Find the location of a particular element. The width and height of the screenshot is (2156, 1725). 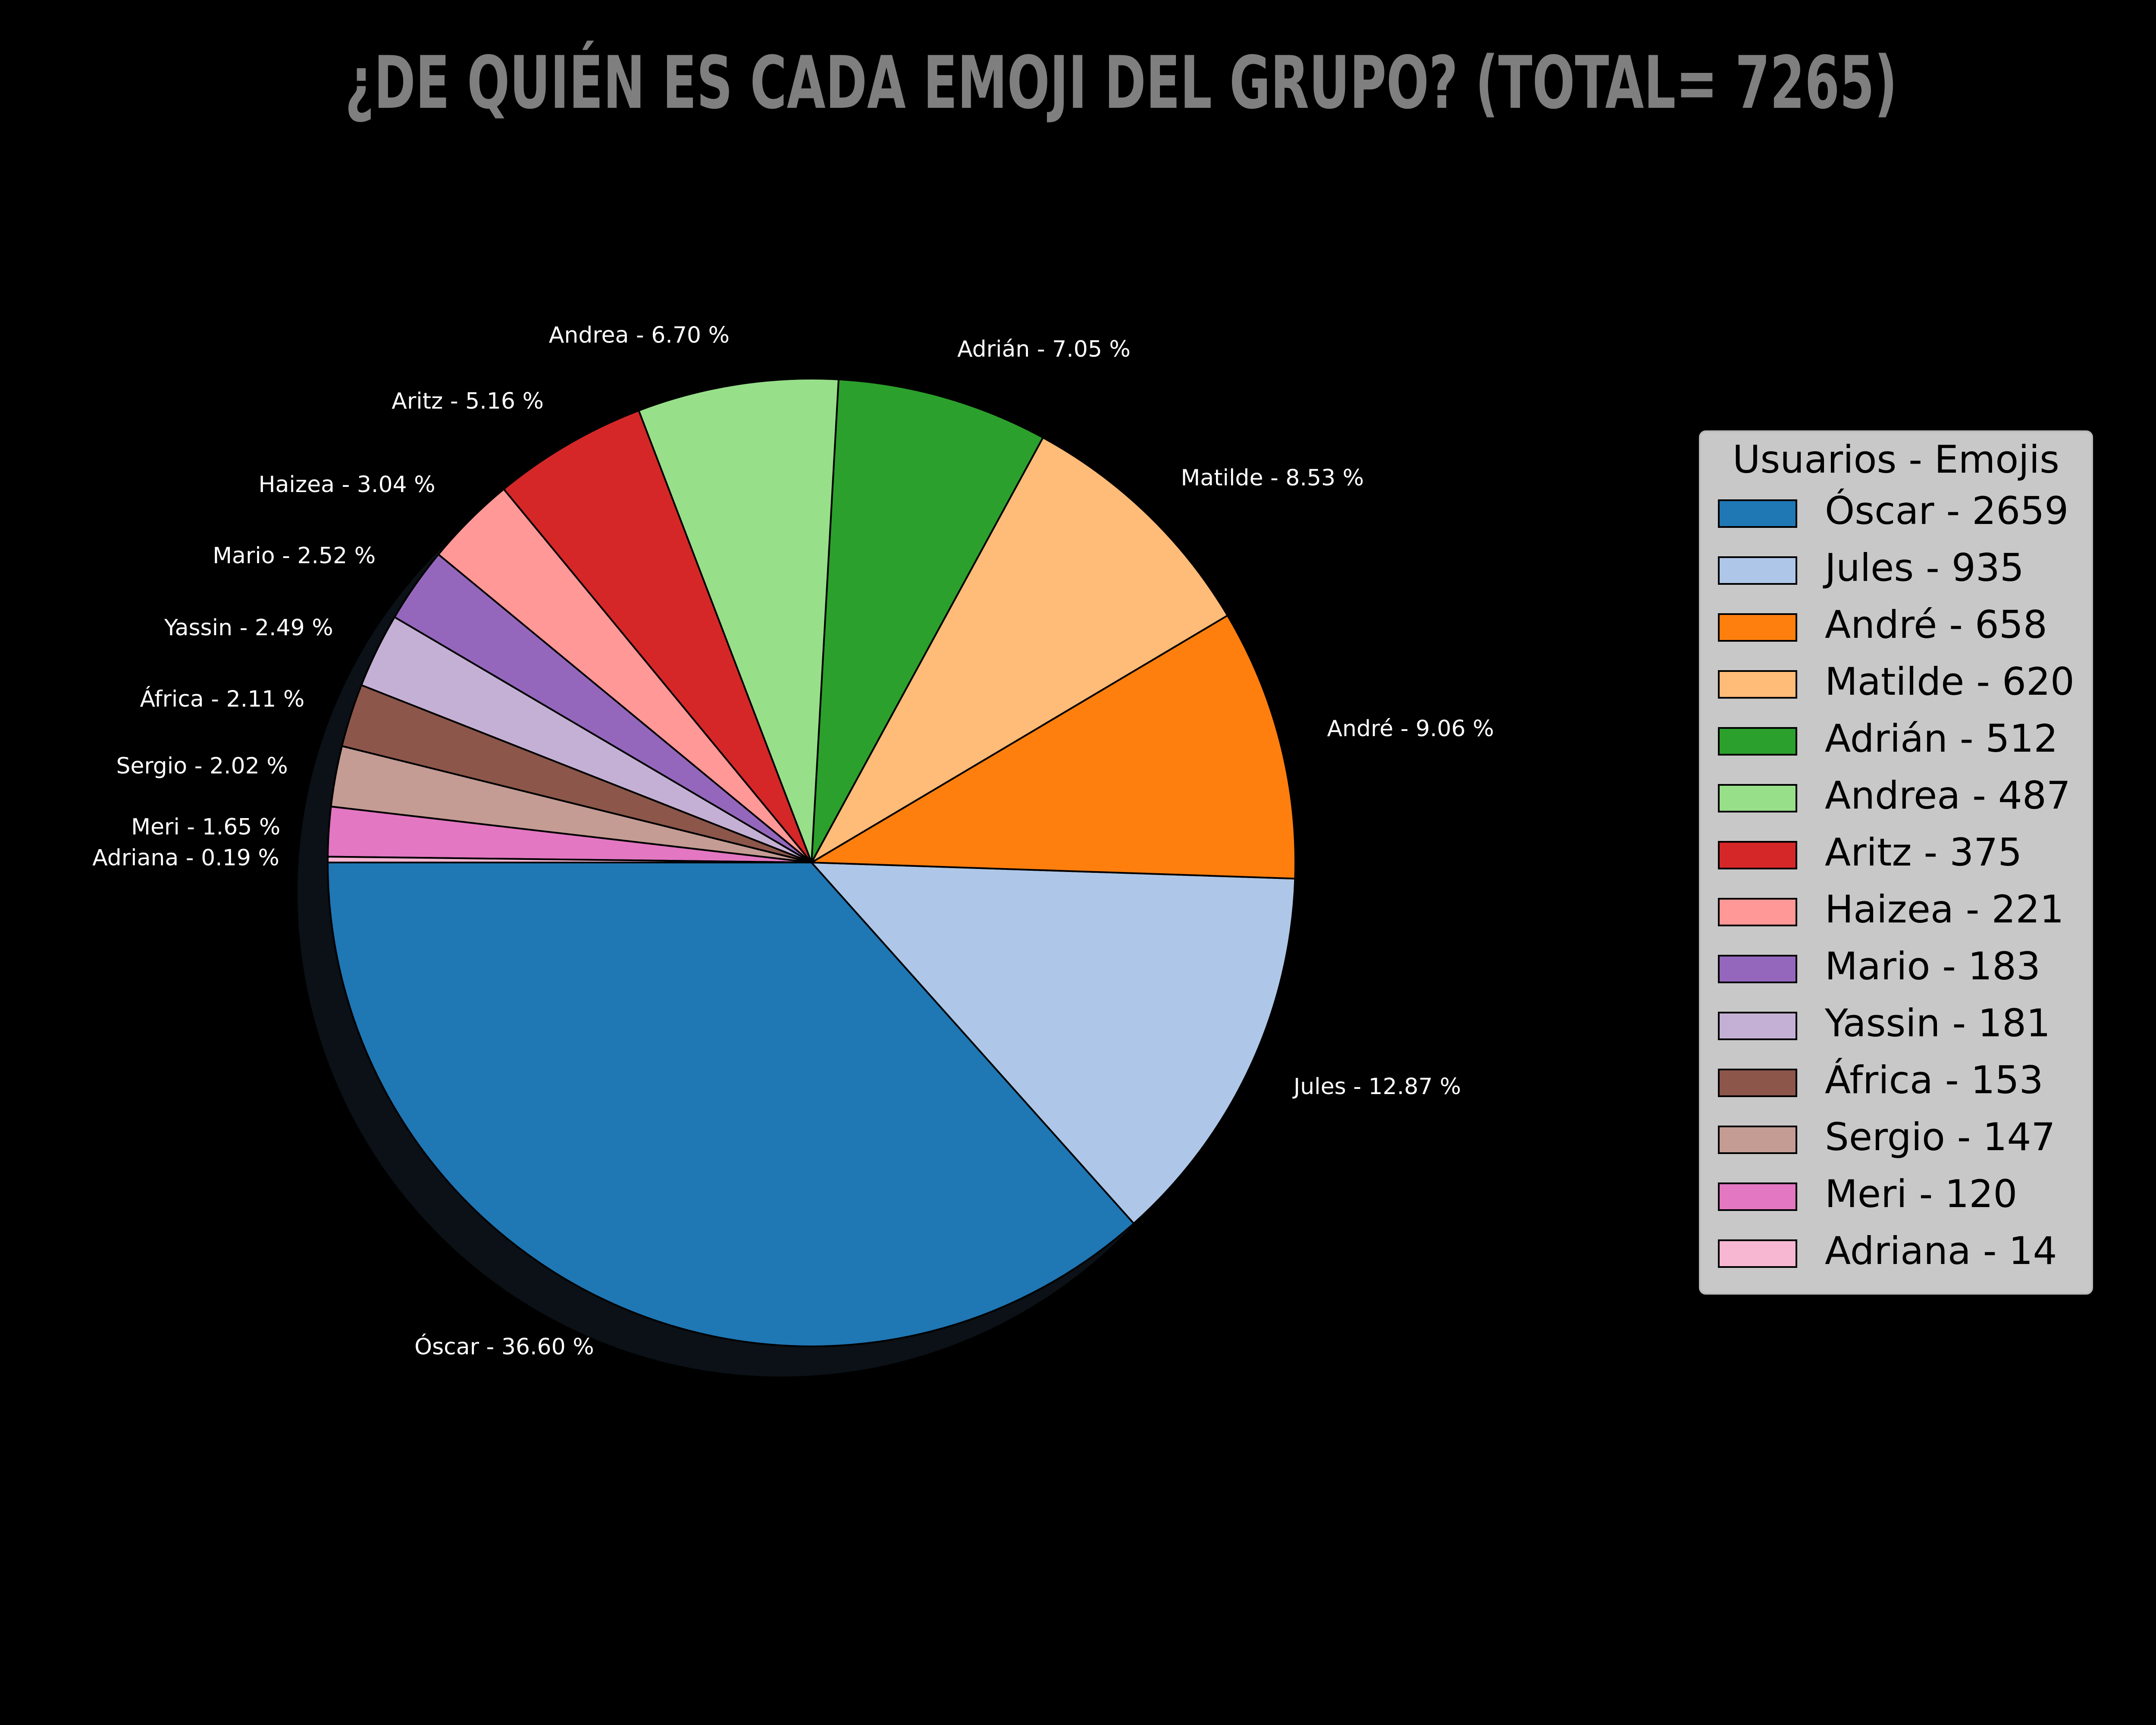

legend-label: Yassin - 181 is located at coordinates (1937, 1023).